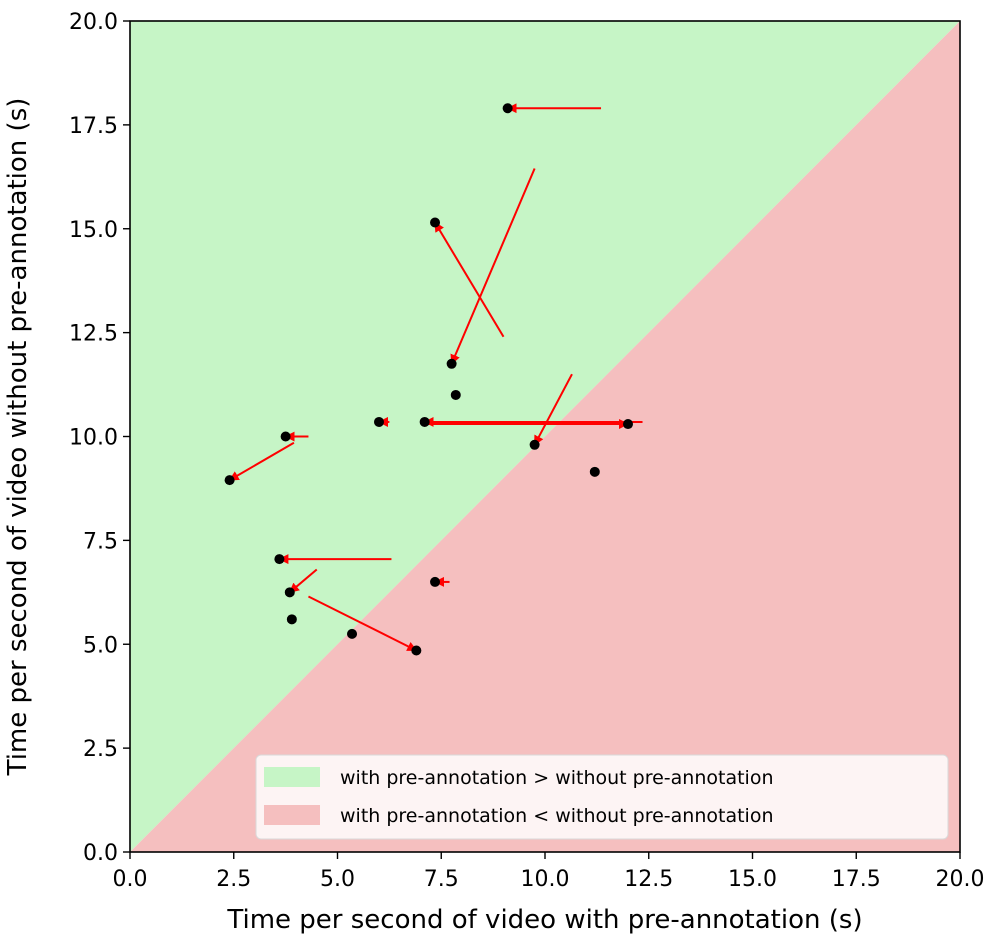 The width and height of the screenshot is (996, 940). Describe the element at coordinates (100, 853) in the screenshot. I see `y-tick-label: 0.0` at that location.